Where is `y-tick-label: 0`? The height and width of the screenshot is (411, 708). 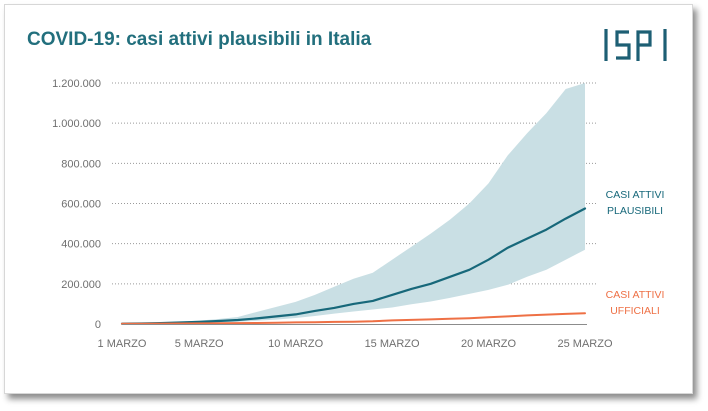
y-tick-label: 0 is located at coordinates (98, 325).